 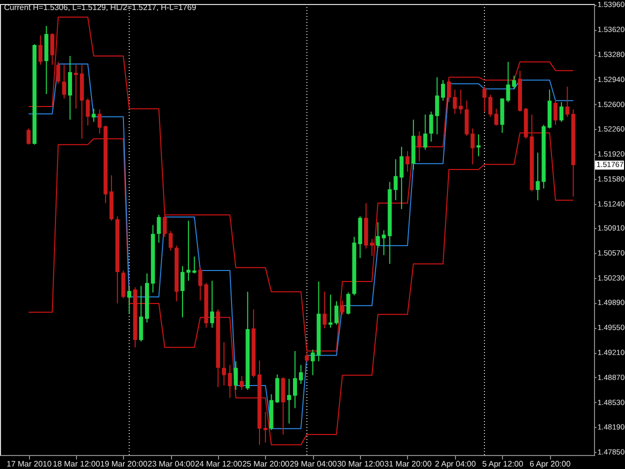 What do you see at coordinates (29, 464) in the screenshot?
I see `x-tick-label: 17 Mar 2010` at bounding box center [29, 464].